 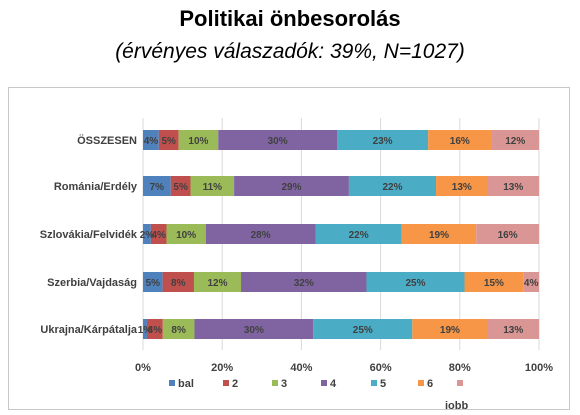 I want to click on data-label: 23%, so click(x=383, y=141).